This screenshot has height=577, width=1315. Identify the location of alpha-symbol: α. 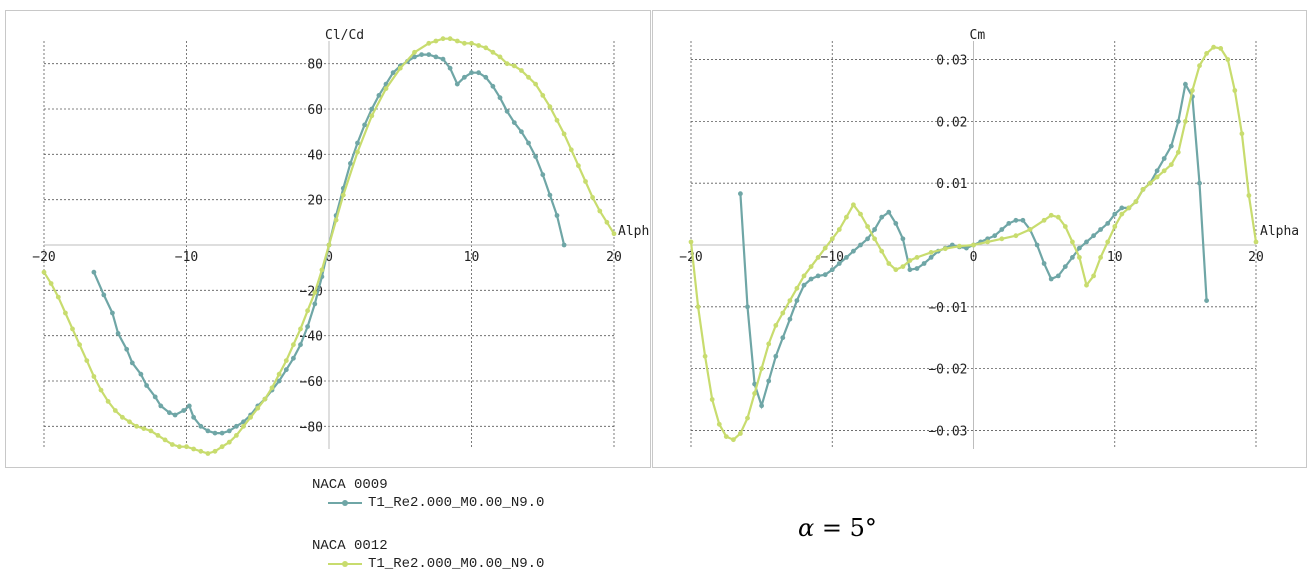
(806, 528).